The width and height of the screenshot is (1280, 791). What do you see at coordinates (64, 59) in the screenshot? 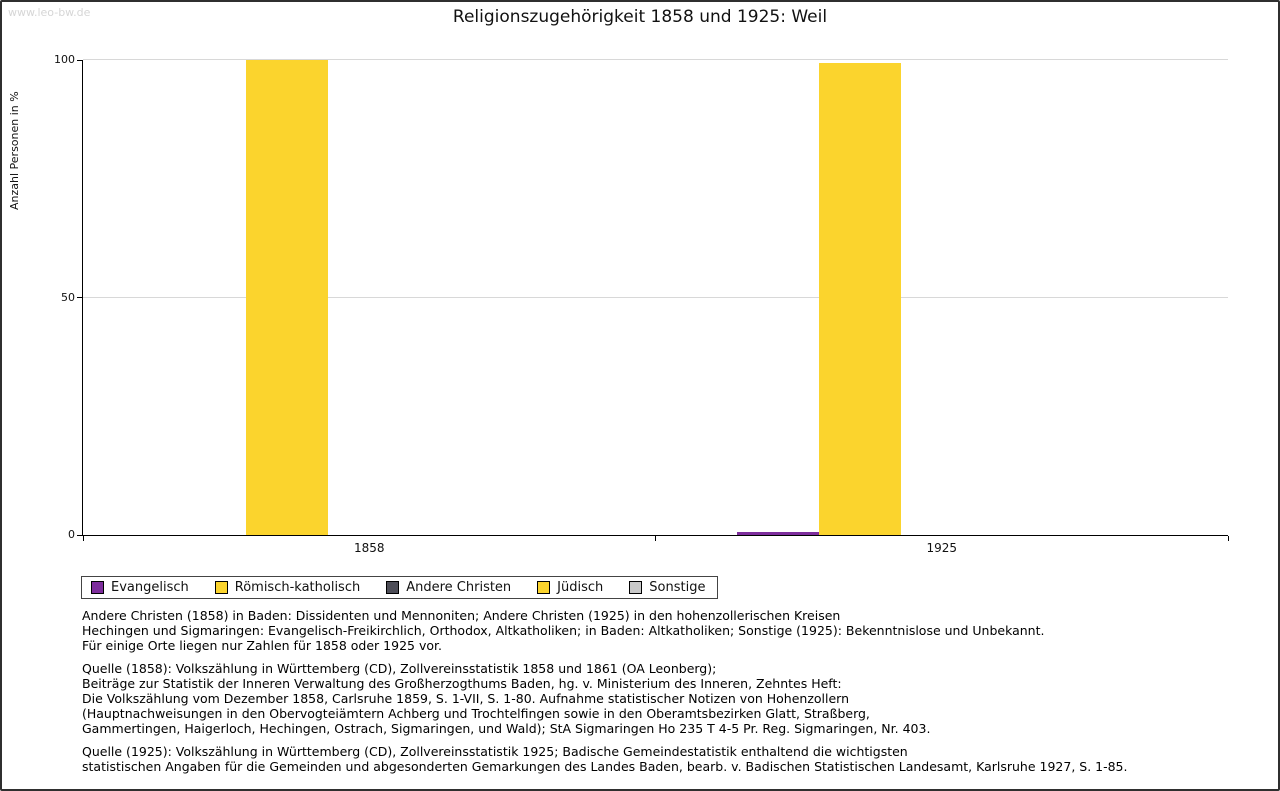
I see `y-tick-label-100: 100` at bounding box center [64, 59].